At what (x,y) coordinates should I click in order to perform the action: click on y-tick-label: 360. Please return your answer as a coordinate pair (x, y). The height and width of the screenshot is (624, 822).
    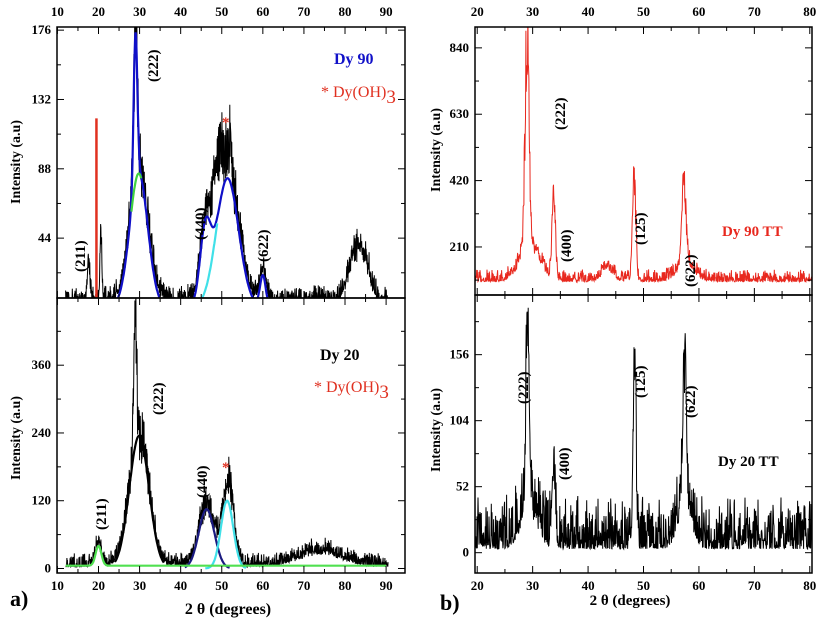
    Looking at the image, I should click on (42, 364).